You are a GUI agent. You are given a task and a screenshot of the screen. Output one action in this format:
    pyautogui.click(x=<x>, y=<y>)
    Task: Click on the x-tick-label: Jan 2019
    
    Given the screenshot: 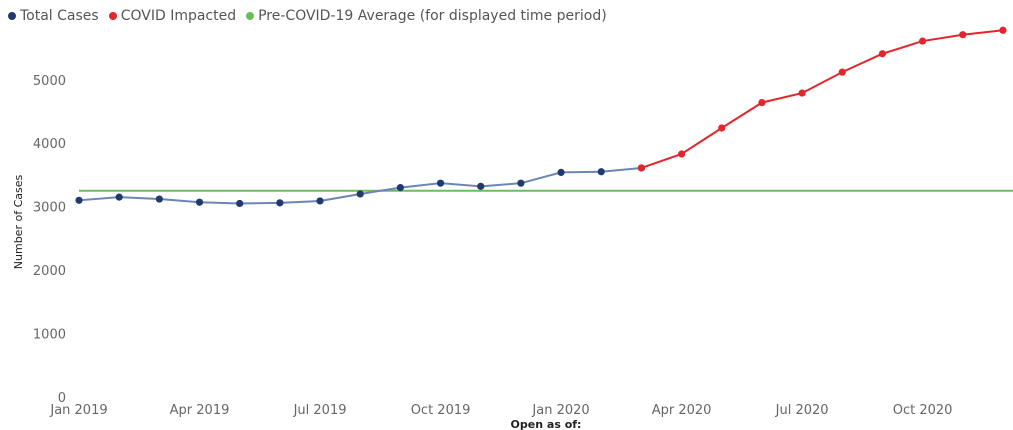 What is the action you would take?
    pyautogui.click(x=78, y=410)
    